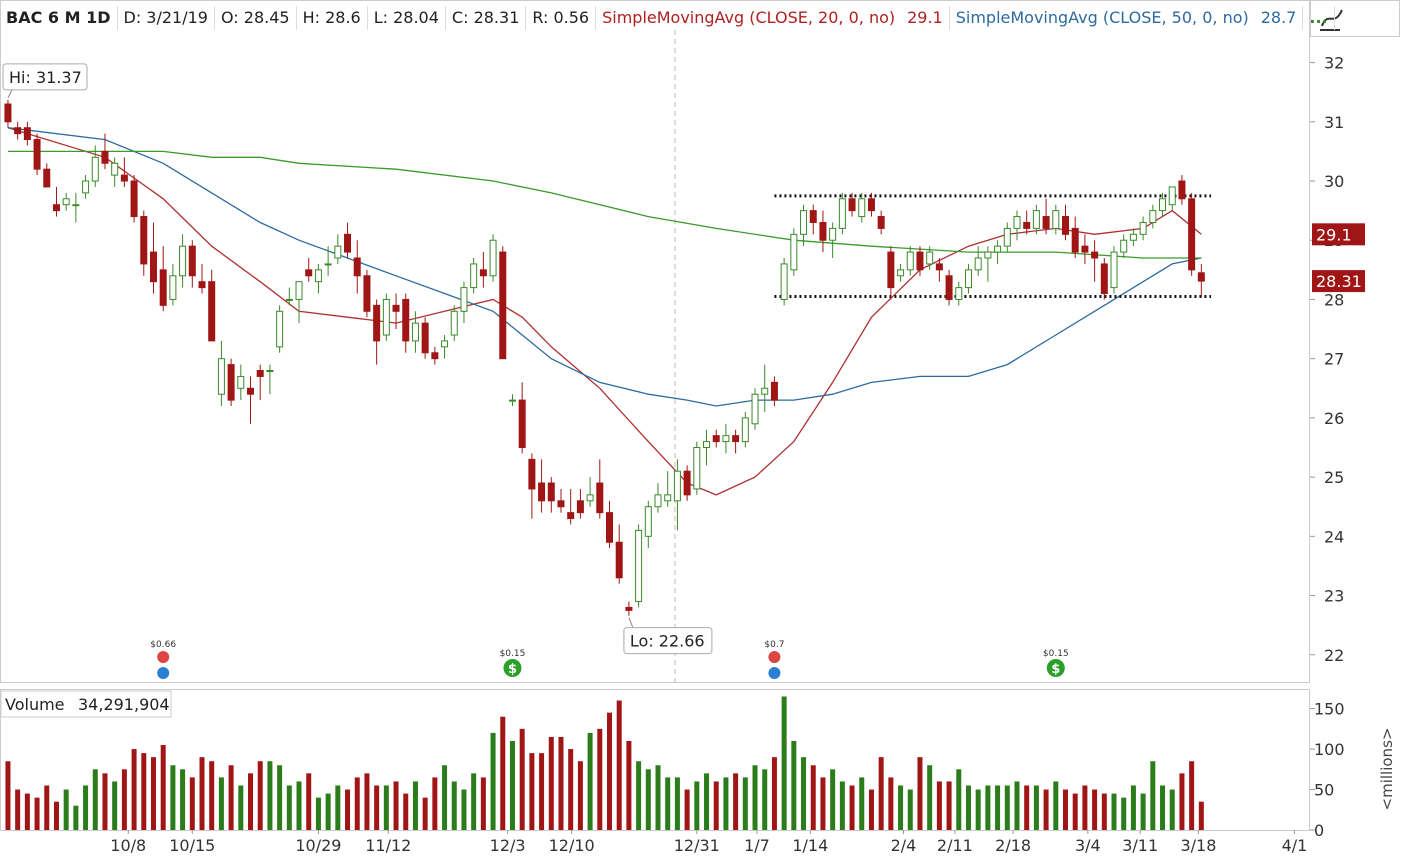 This screenshot has width=1401, height=859. What do you see at coordinates (332, 18) in the screenshot?
I see `high: H: 28.6` at bounding box center [332, 18].